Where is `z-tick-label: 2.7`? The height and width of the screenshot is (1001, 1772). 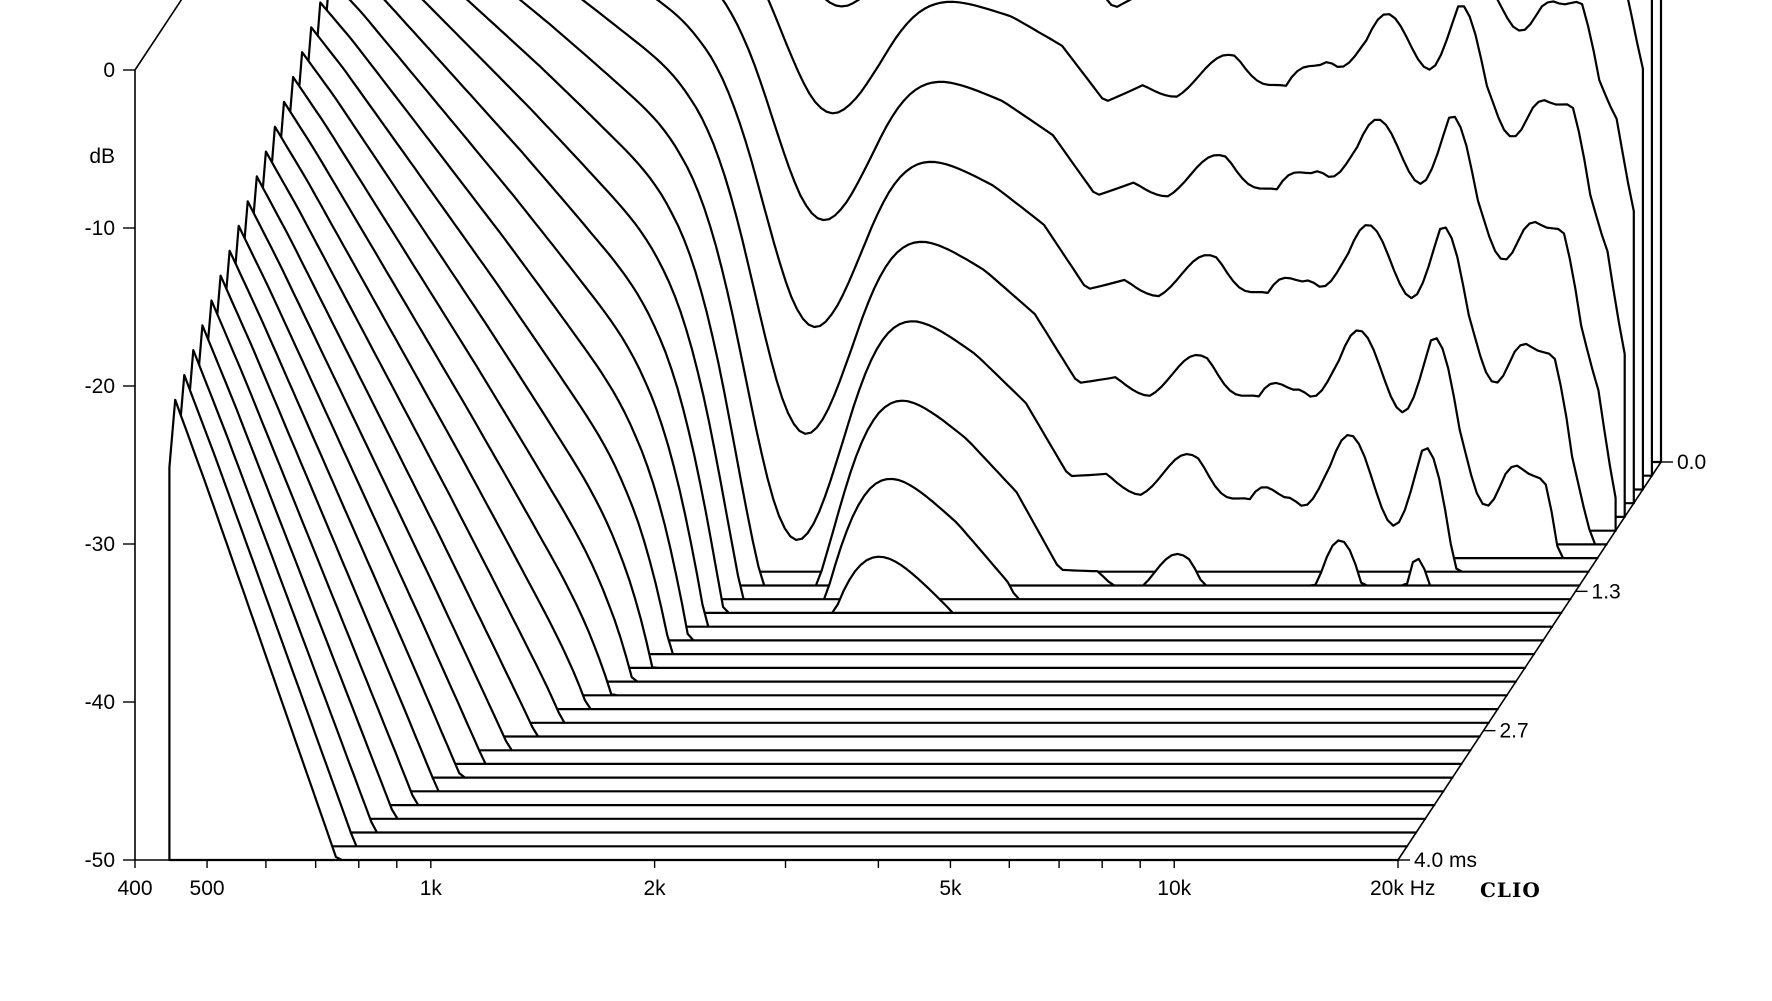 z-tick-label: 2.7 is located at coordinates (1513, 731).